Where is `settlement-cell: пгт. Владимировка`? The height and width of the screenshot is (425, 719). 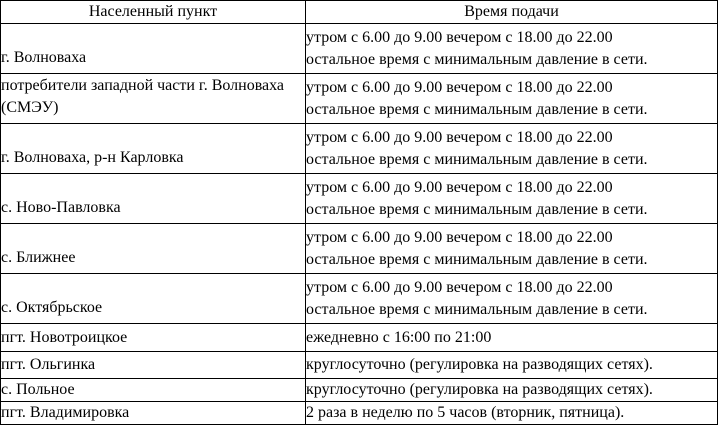
settlement-cell: пгт. Владимировка is located at coordinates (153, 413).